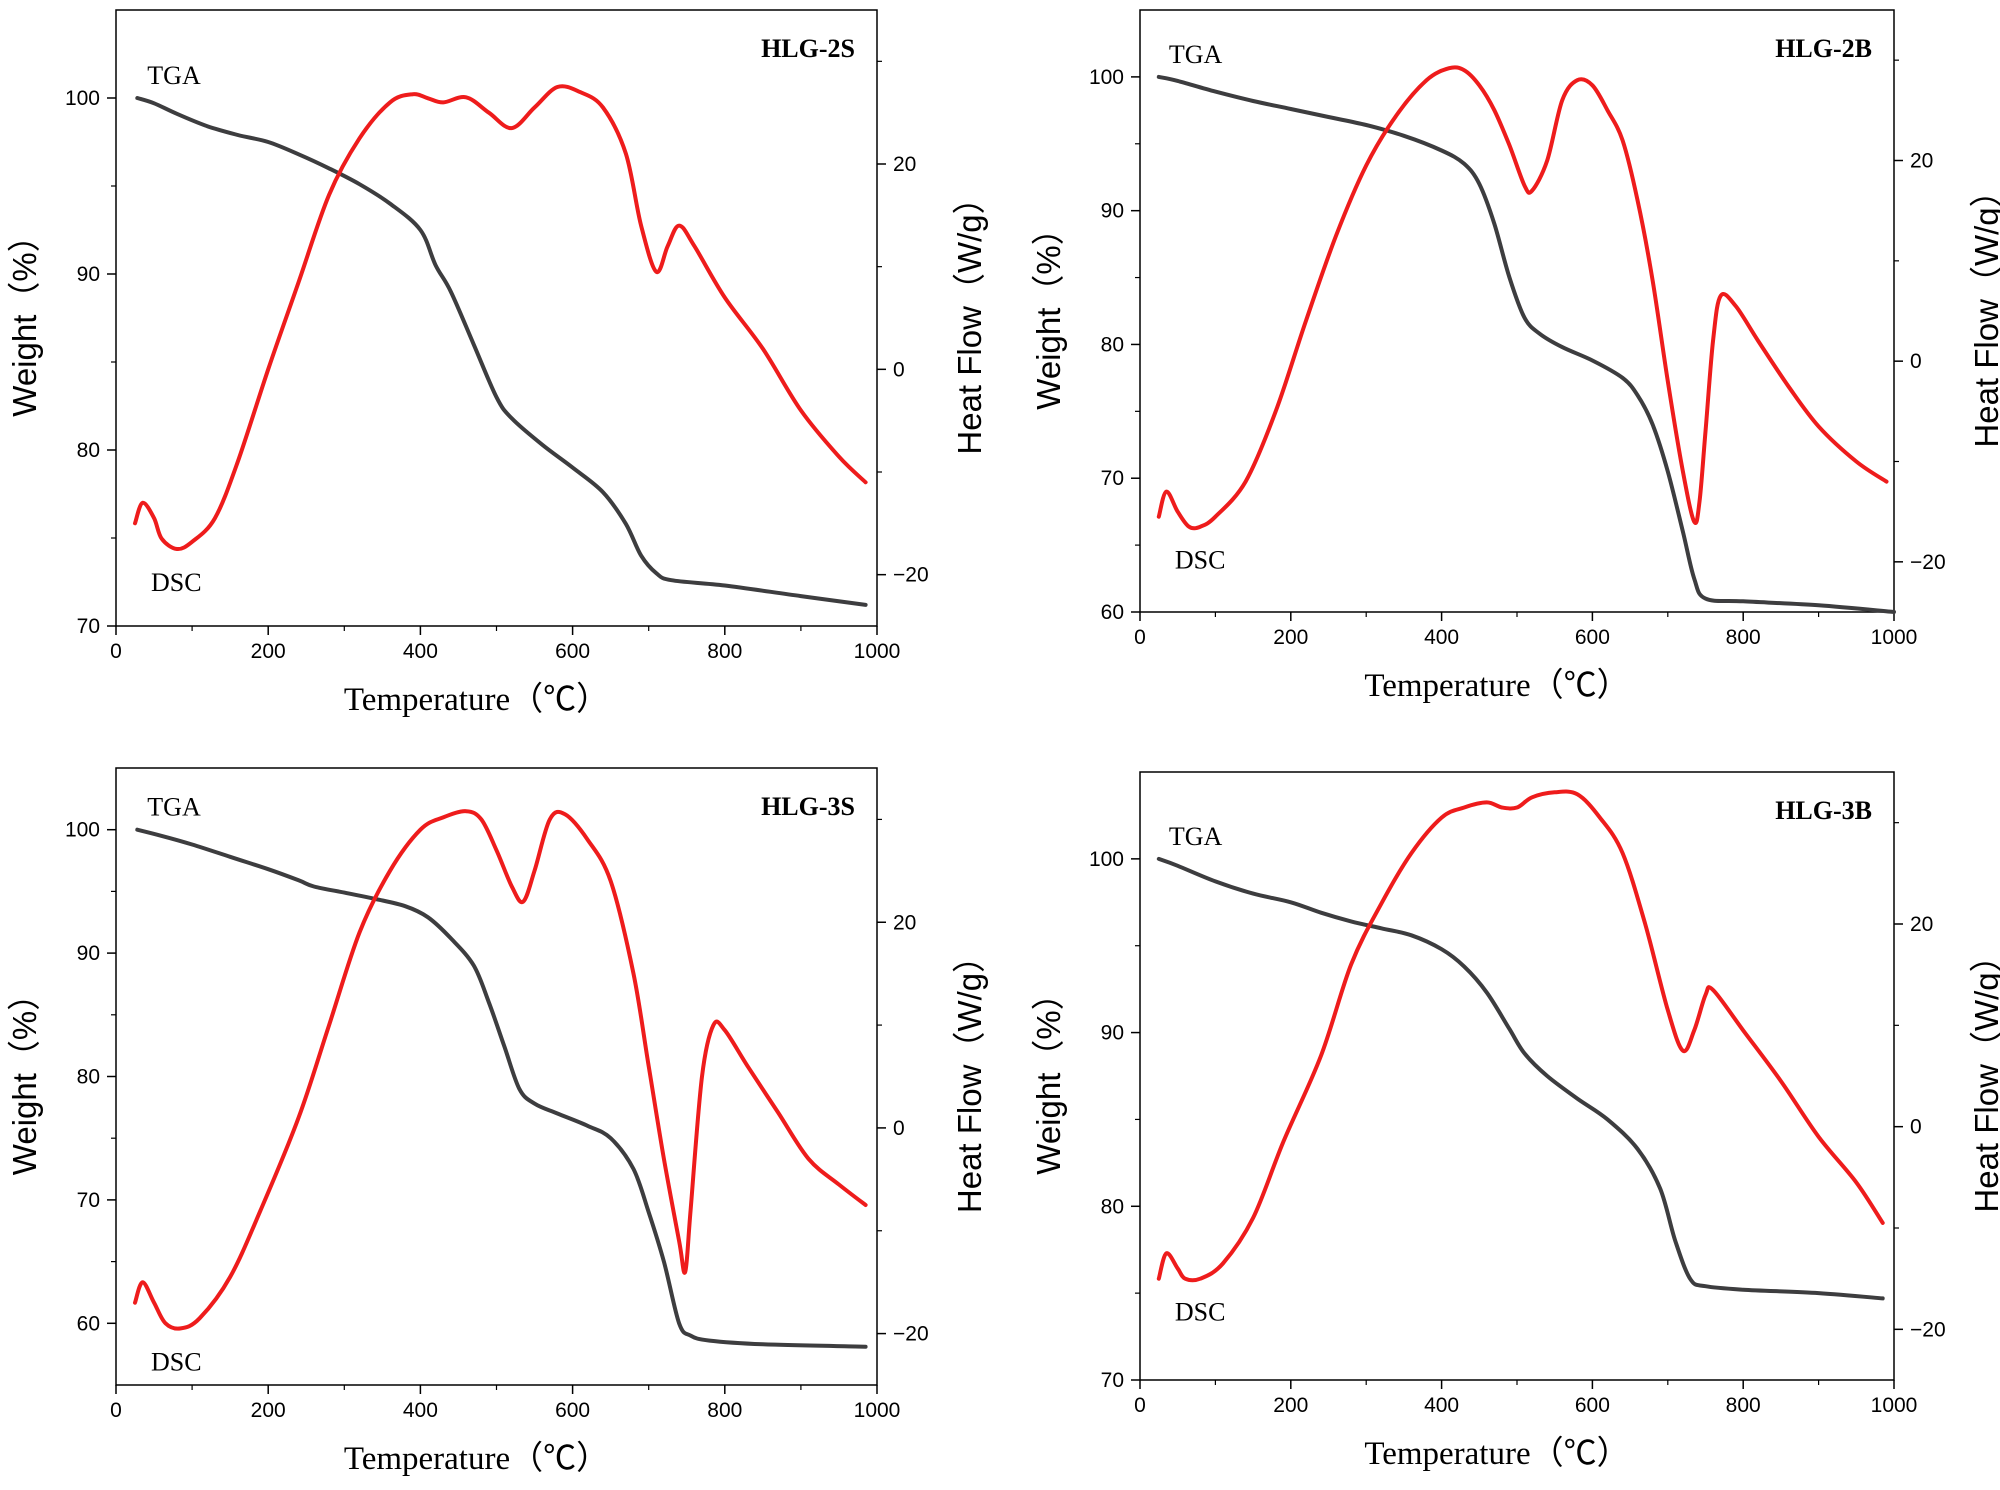 The height and width of the screenshot is (1490, 2000). Describe the element at coordinates (808, 806) in the screenshot. I see `sample-label: HLG-3S` at that location.